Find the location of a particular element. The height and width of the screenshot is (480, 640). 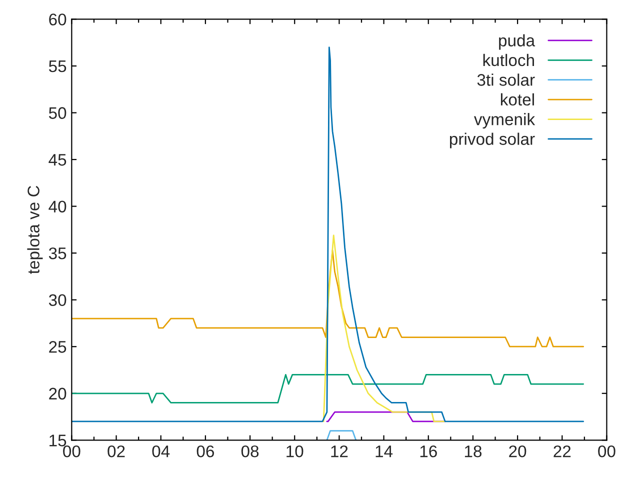

y-tick-label: 45 is located at coordinates (57, 160).